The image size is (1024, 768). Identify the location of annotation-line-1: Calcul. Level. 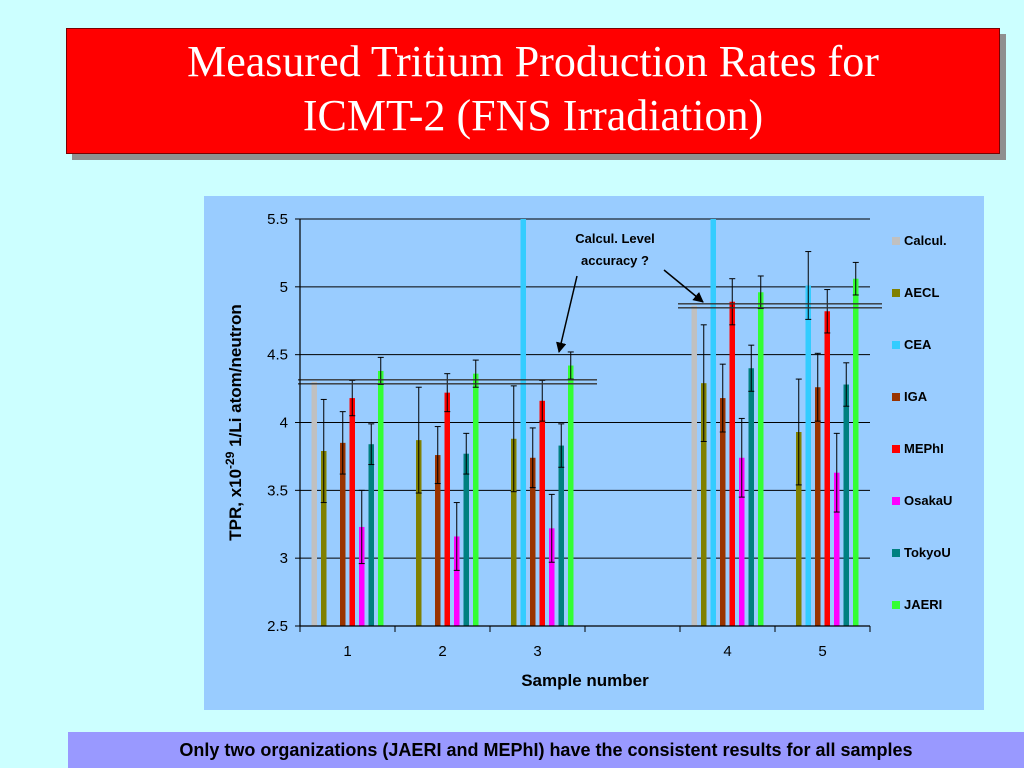
(614, 238).